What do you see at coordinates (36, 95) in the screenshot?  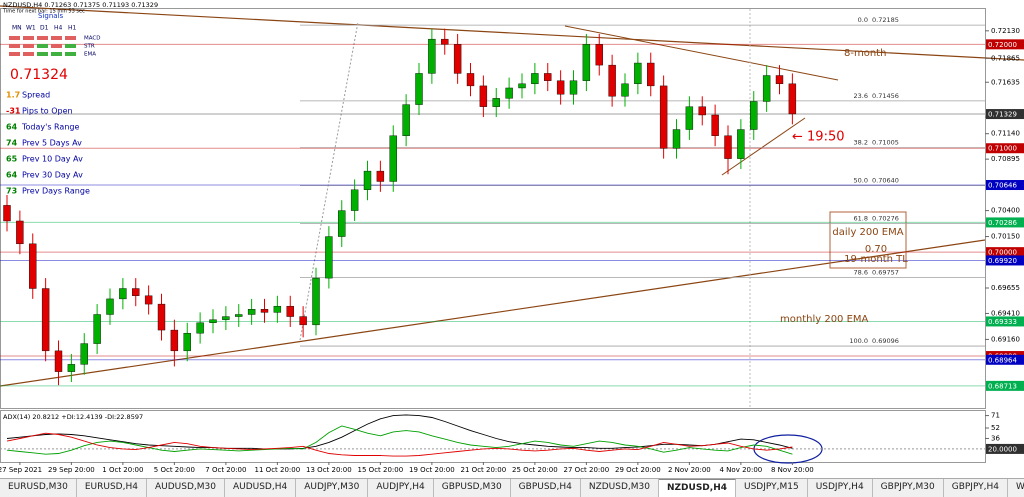 I see `stat-label: Spread` at bounding box center [36, 95].